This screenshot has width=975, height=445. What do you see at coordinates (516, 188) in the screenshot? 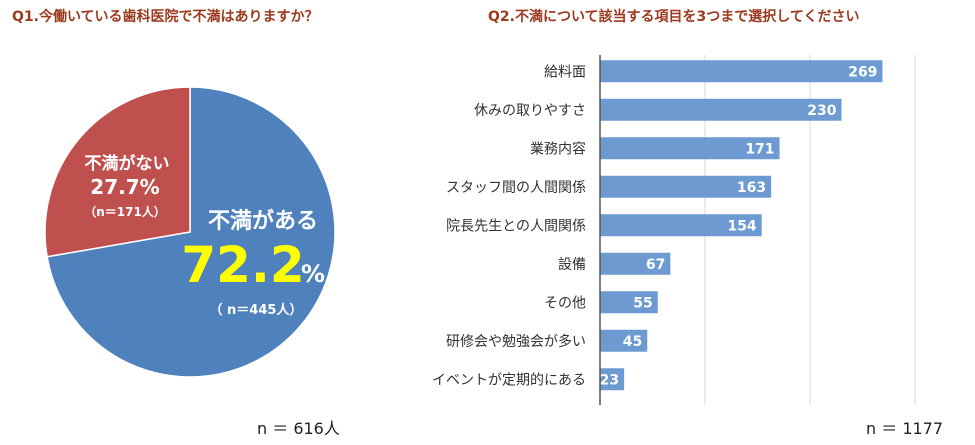
I see `bar-category-label-3: スタッフ間の人間関係` at bounding box center [516, 188].